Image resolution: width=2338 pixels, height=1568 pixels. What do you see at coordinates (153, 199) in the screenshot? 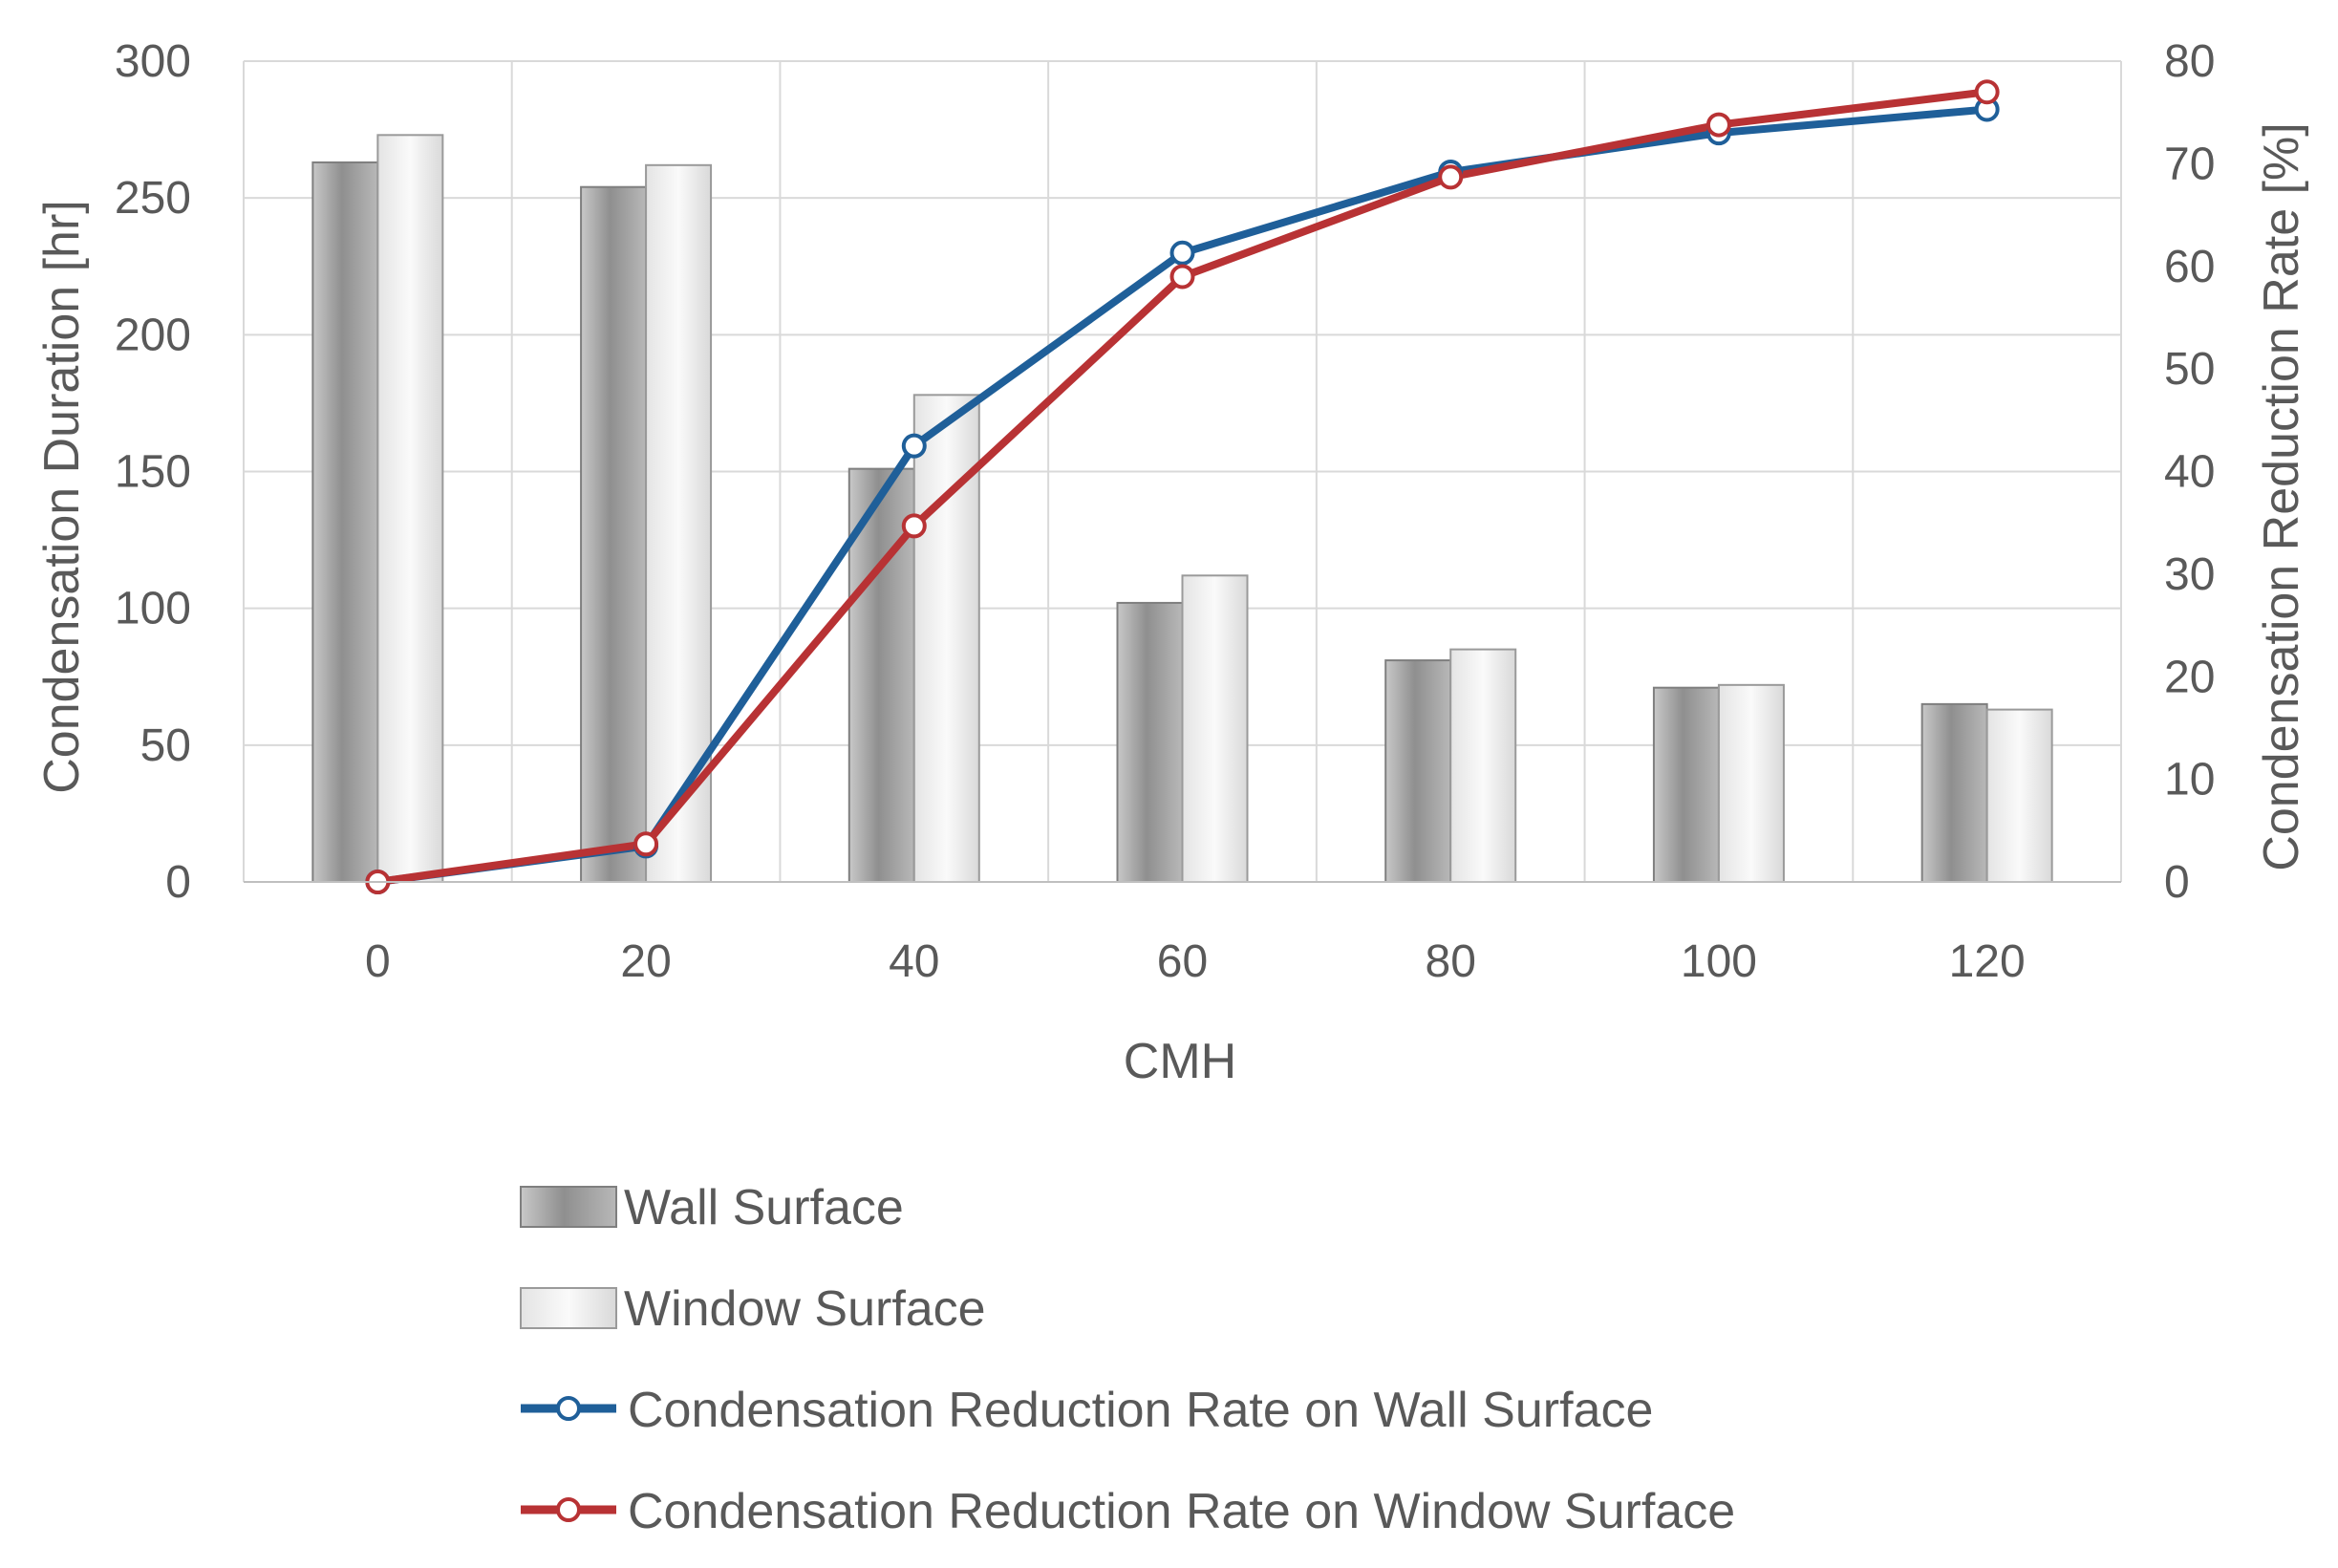
I see `y-tick-label: 250` at bounding box center [153, 199].